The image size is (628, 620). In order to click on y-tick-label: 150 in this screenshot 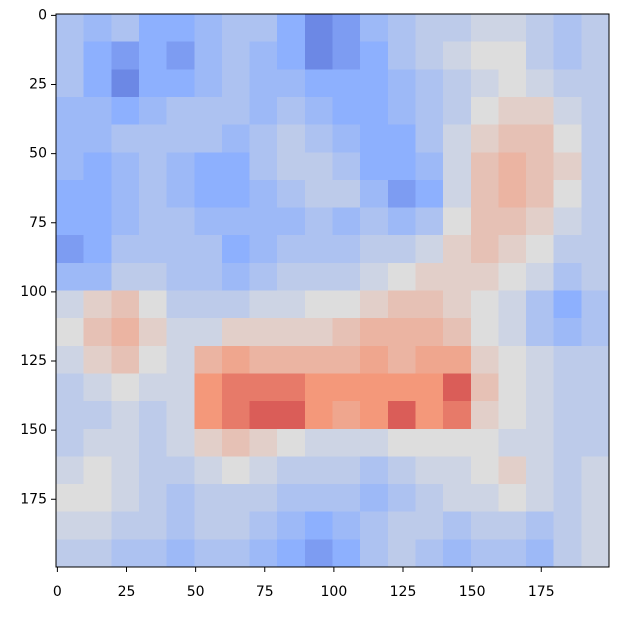, I will do `click(33, 430)`.